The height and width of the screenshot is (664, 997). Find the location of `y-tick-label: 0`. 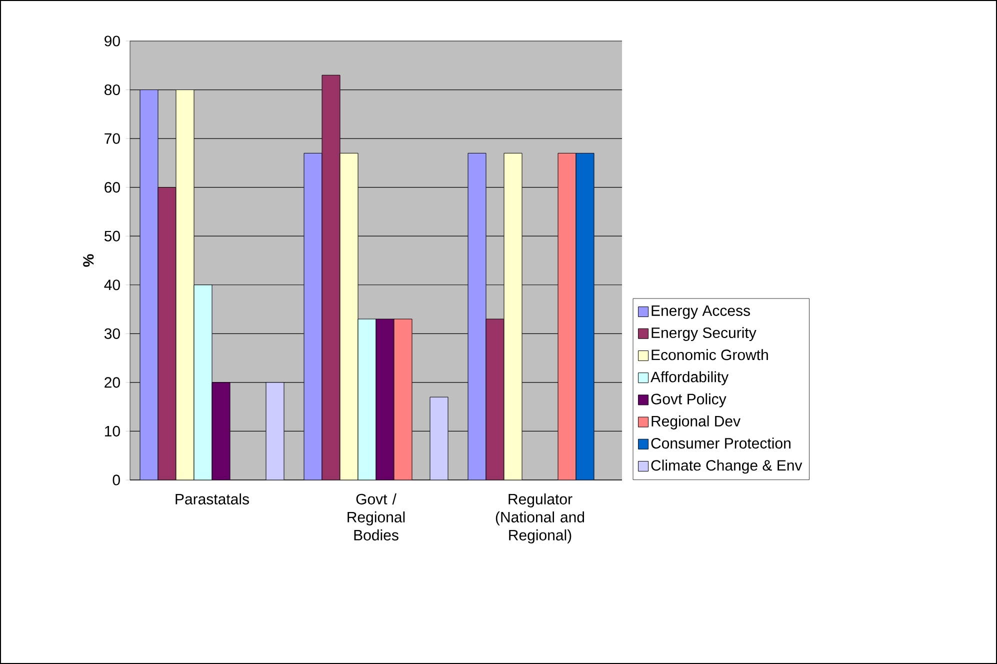

y-tick-label: 0 is located at coordinates (116, 480).